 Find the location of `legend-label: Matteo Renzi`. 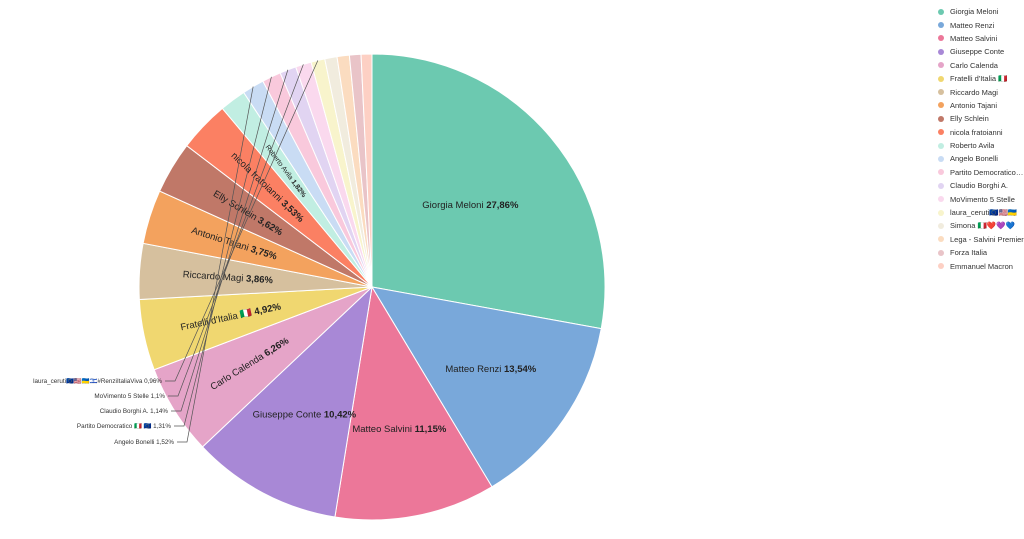

legend-label: Matteo Renzi is located at coordinates (972, 25).